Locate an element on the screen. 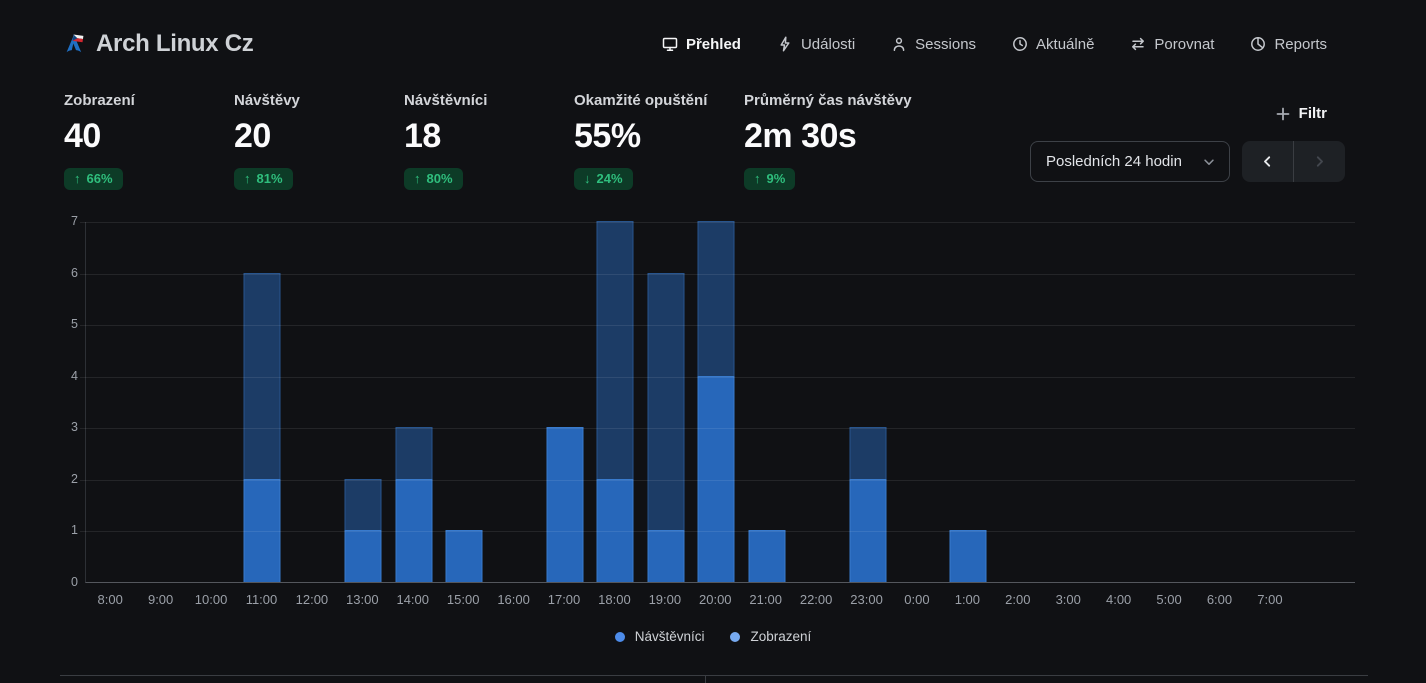 The height and width of the screenshot is (683, 1426). x-axis-label: 11:00 is located at coordinates (261, 599).